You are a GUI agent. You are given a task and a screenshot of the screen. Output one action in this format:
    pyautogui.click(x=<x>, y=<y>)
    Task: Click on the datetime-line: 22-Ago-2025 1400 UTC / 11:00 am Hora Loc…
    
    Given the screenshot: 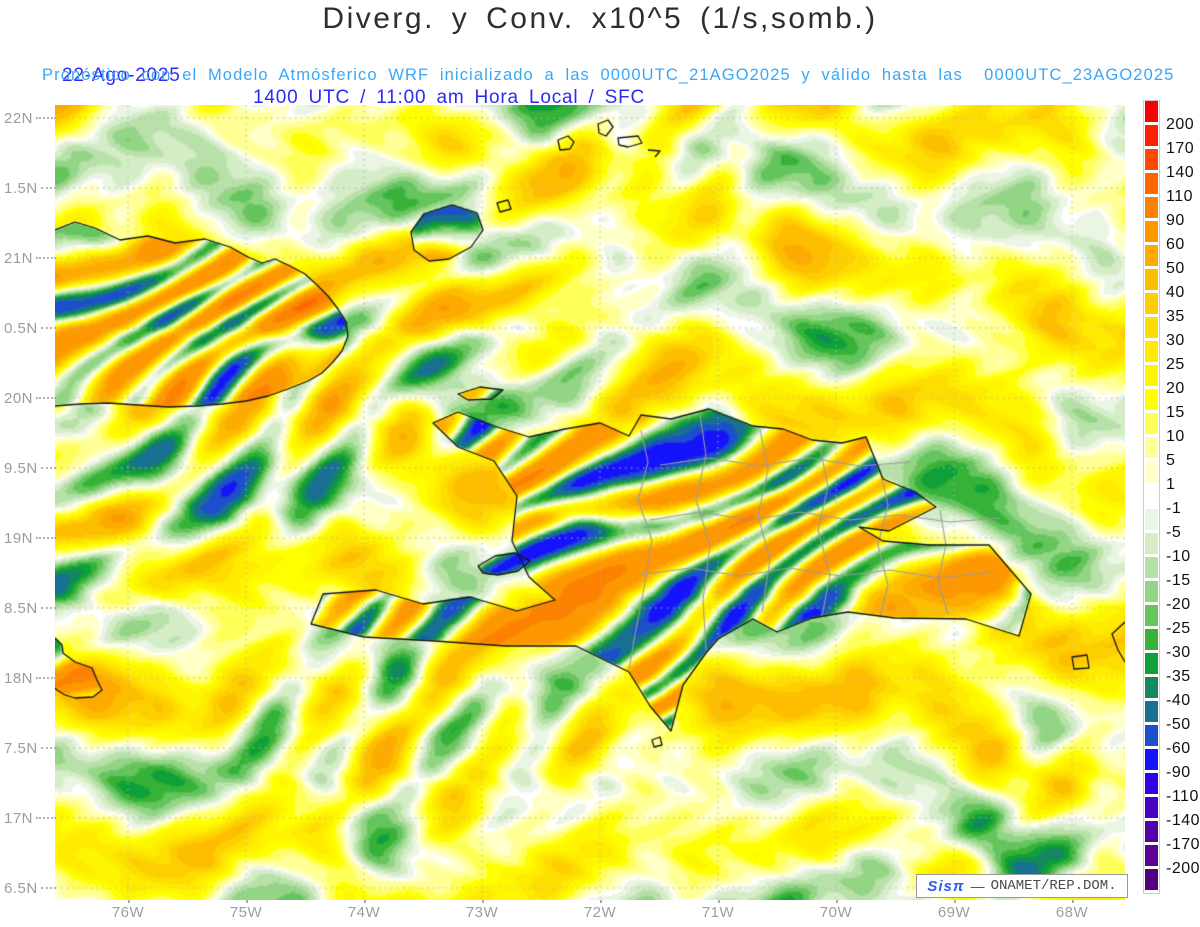 What is the action you would take?
    pyautogui.click(x=600, y=75)
    